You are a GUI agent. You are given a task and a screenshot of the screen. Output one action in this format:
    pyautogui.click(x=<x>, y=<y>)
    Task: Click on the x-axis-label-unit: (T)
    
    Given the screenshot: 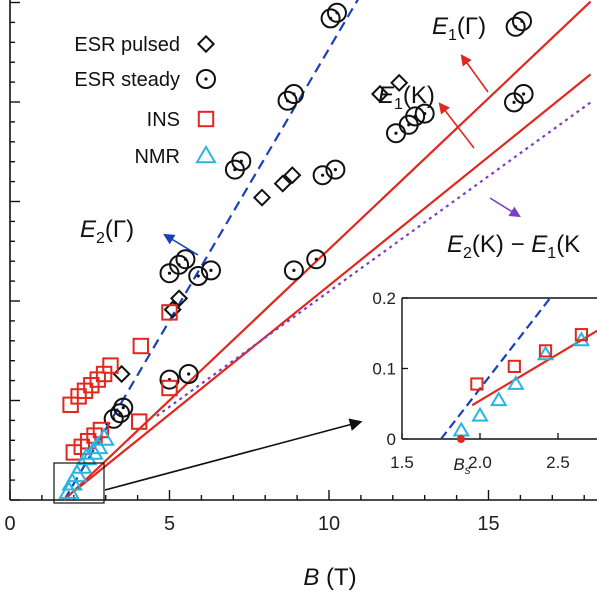 What is the action you would take?
    pyautogui.click(x=341, y=577)
    